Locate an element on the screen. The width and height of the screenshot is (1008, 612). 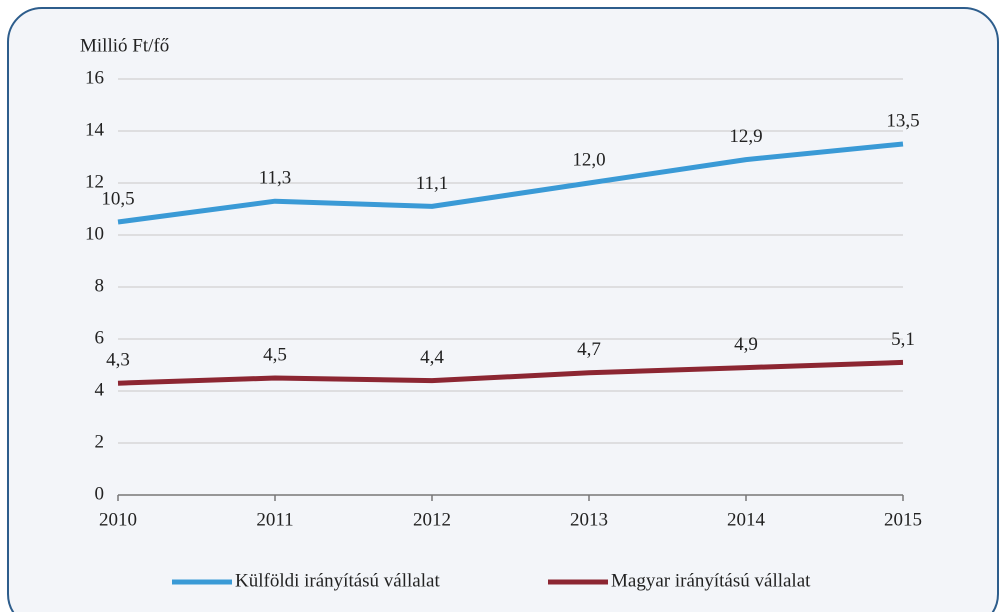
y-tick-label: 2 is located at coordinates (100, 441).